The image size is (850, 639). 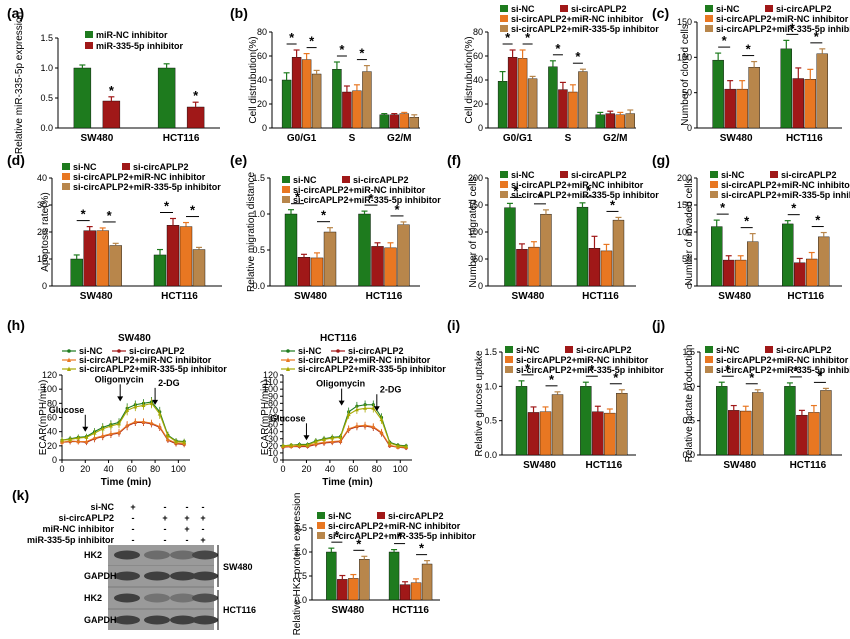 I want to click on y-tick-label: 110, so click(x=271, y=382).